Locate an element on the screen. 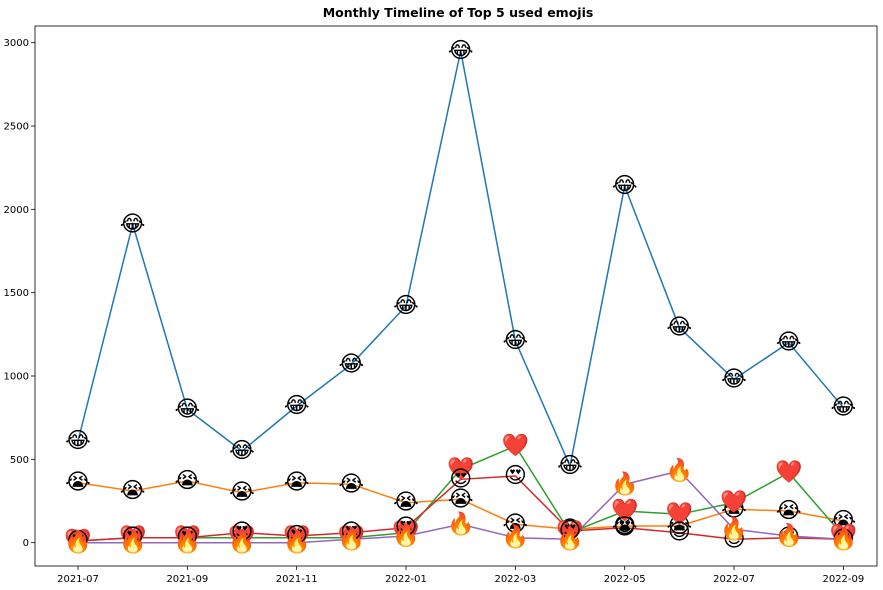  y-tick-label: 2500 is located at coordinates (16, 127).